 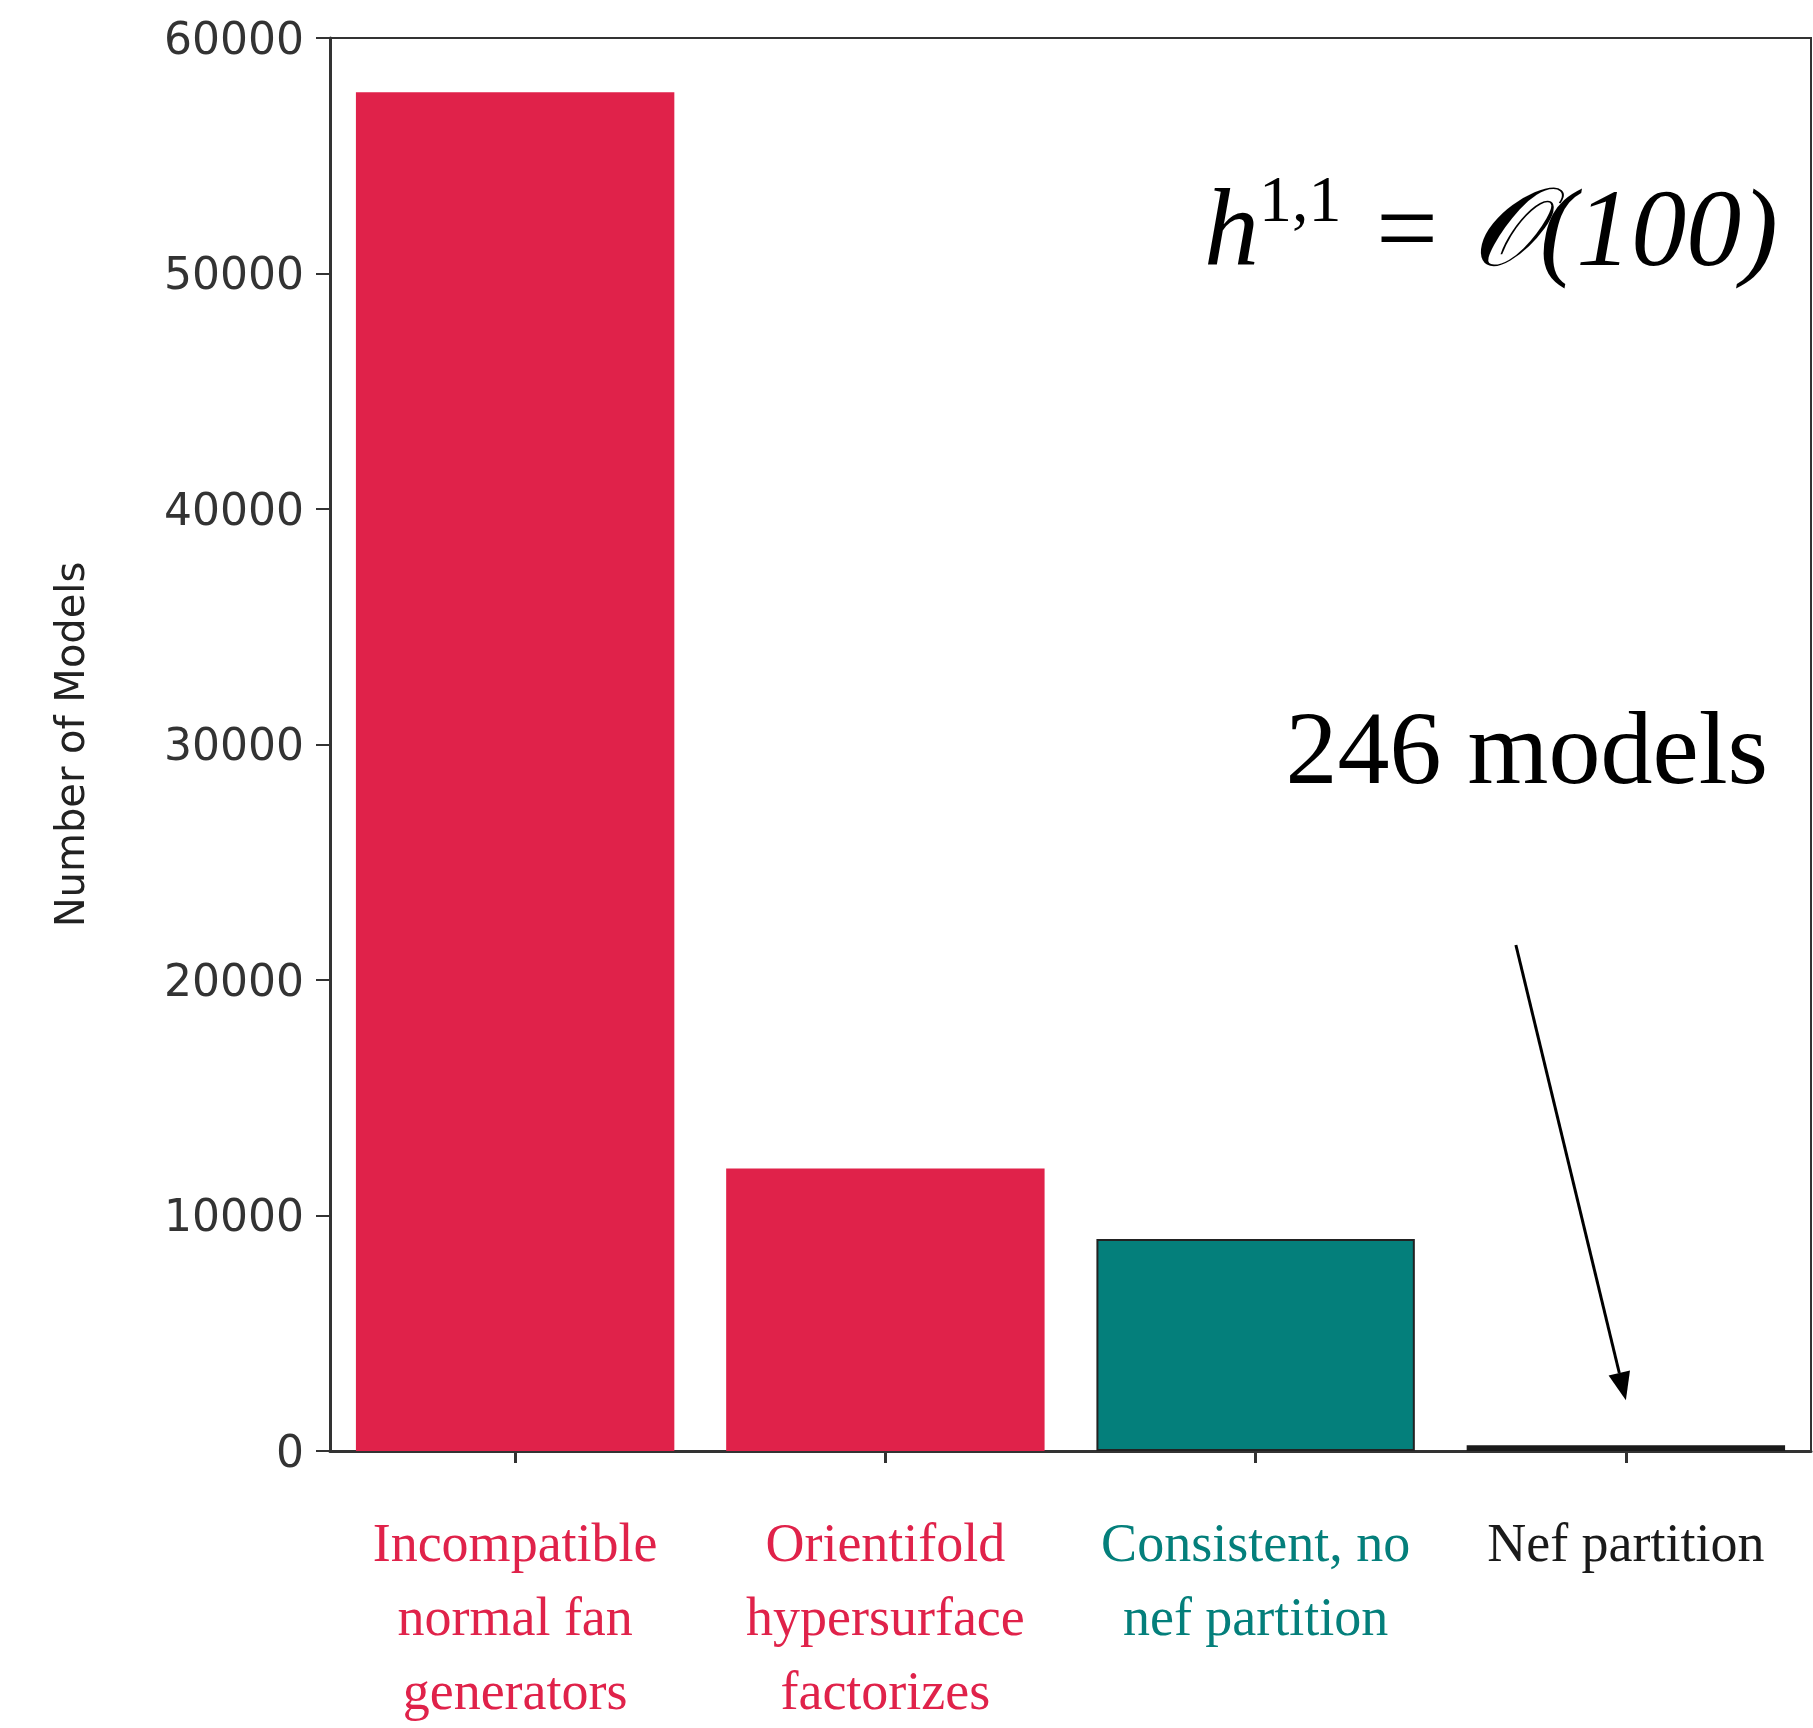 What do you see at coordinates (234, 1215) in the screenshot?
I see `y-tick-label: 10000` at bounding box center [234, 1215].